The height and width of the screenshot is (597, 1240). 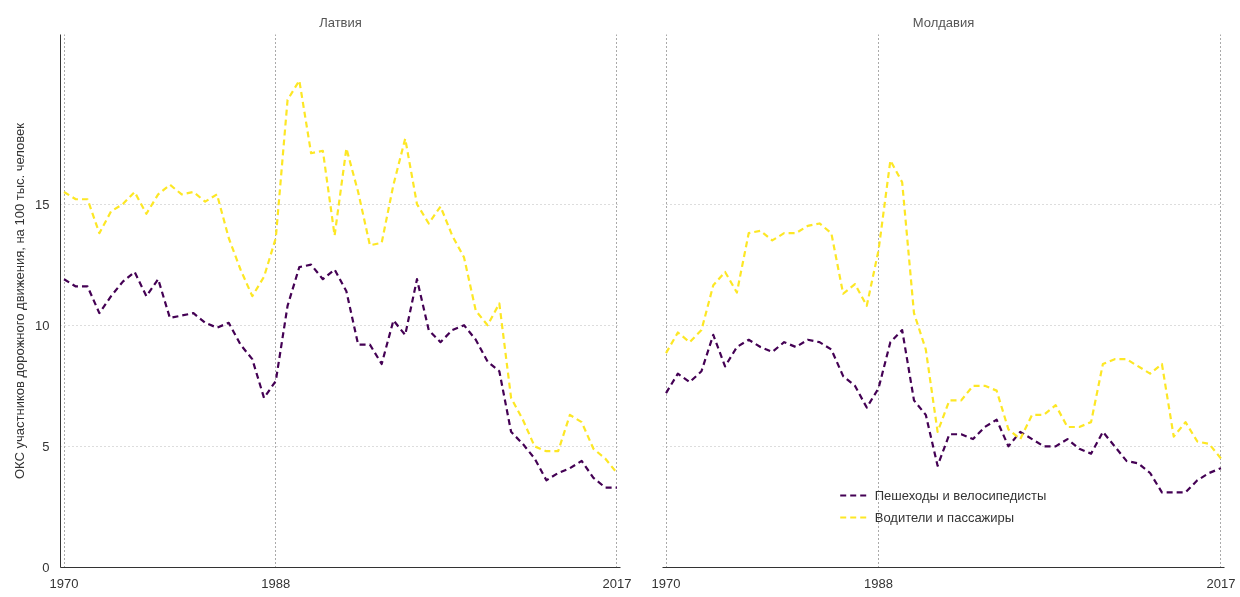 I want to click on y-tick-label: 10, so click(x=42, y=325).